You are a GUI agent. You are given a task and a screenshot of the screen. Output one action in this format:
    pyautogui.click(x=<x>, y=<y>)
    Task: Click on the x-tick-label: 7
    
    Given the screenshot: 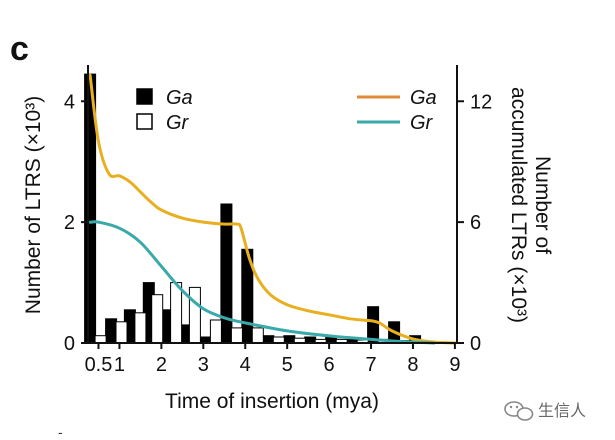 What is the action you would take?
    pyautogui.click(x=370, y=365)
    